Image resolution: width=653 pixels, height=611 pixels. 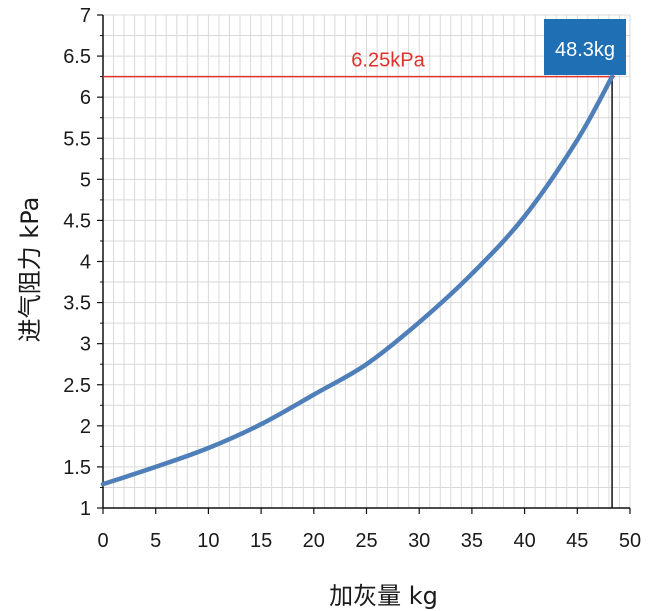 What do you see at coordinates (30, 270) in the screenshot?
I see `y-axis-label: 进气阻力 kPa` at bounding box center [30, 270].